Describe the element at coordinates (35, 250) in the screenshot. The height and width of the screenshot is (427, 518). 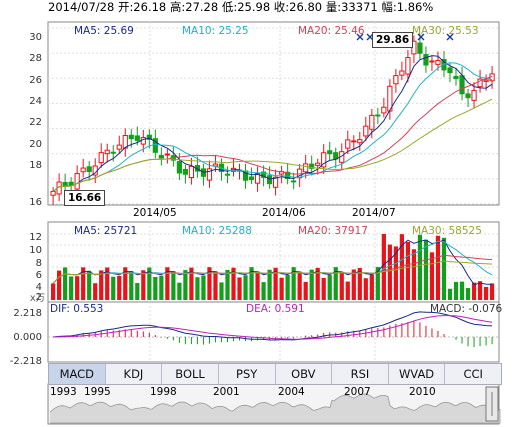
I see `volume-tick: 10` at that location.